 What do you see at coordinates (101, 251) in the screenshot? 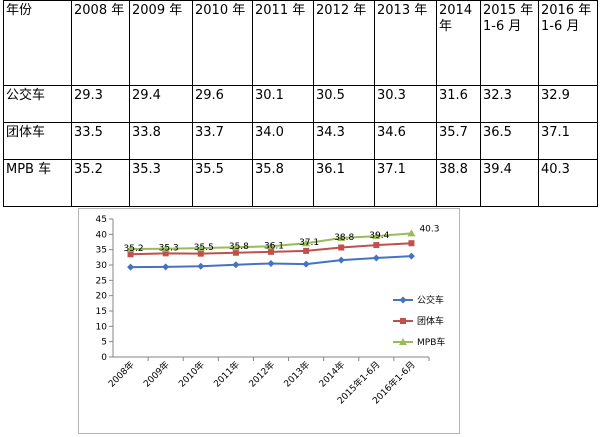
I see `y-tick-label: 35` at bounding box center [101, 251].